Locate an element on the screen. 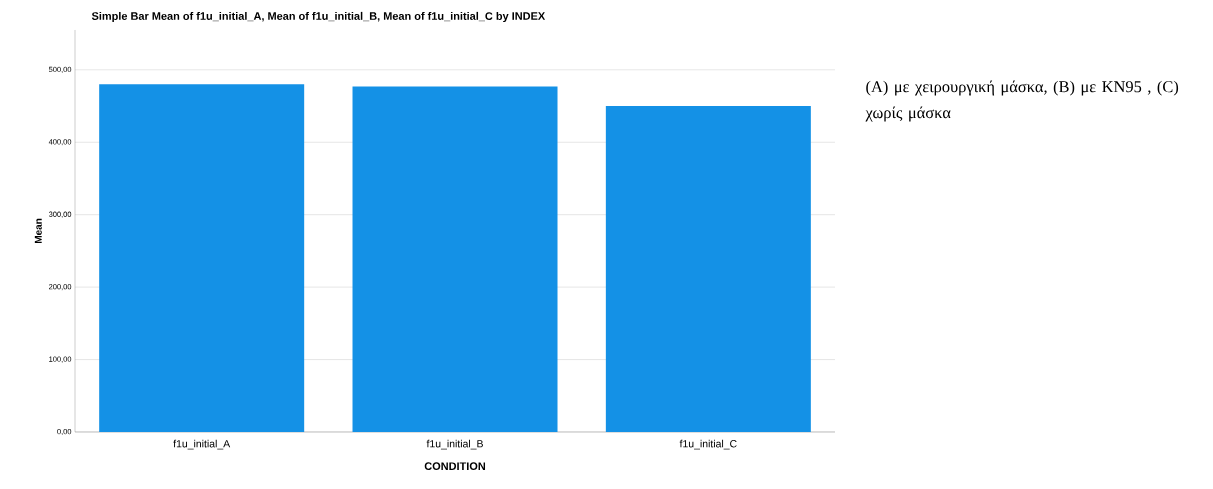  x-tick-label: f1u_initial_B is located at coordinates (454, 444).